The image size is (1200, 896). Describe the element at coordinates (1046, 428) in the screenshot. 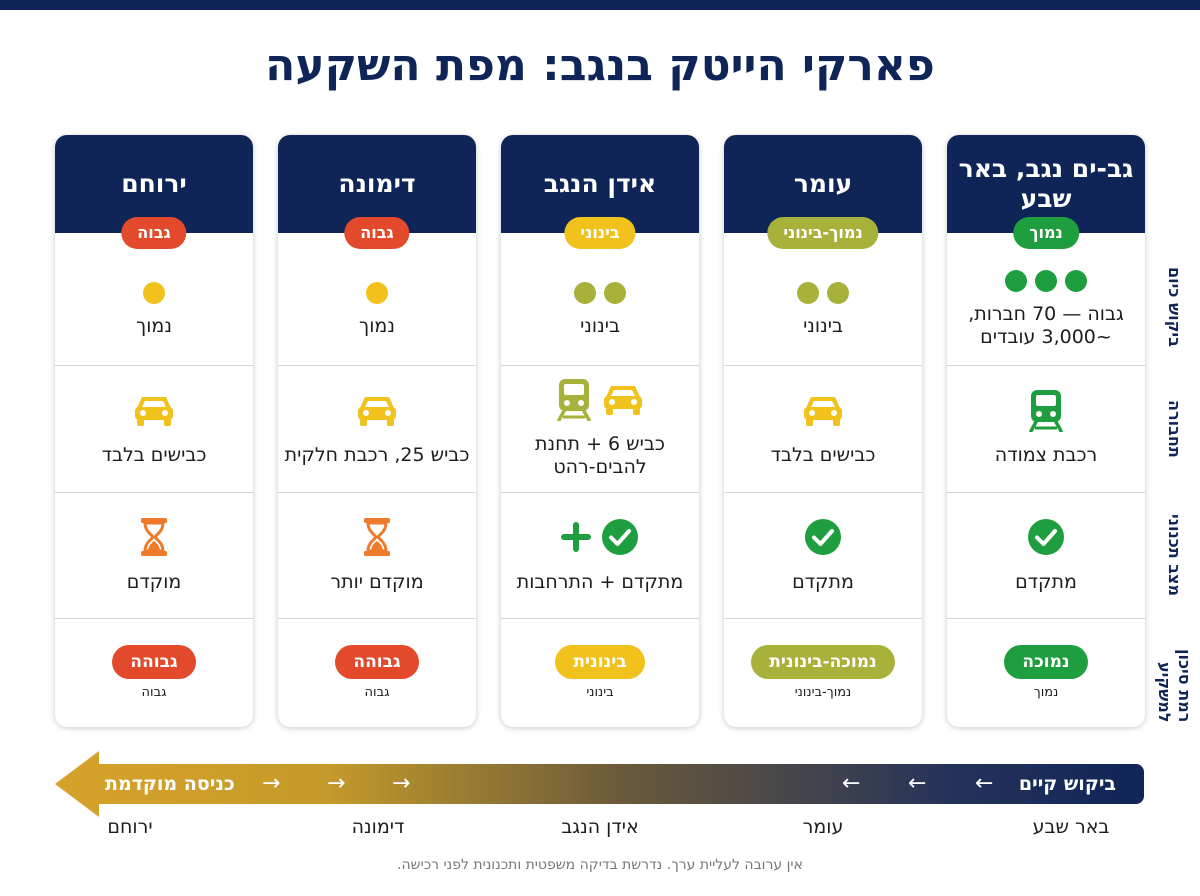

I see `transport-cell: רכבת צמודה` at that location.